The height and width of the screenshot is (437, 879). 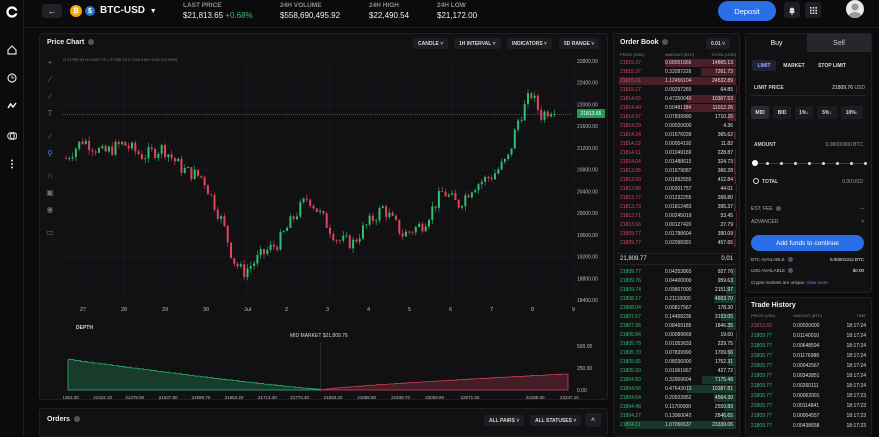 What do you see at coordinates (855, 9) in the screenshot?
I see `avatar` at bounding box center [855, 9].